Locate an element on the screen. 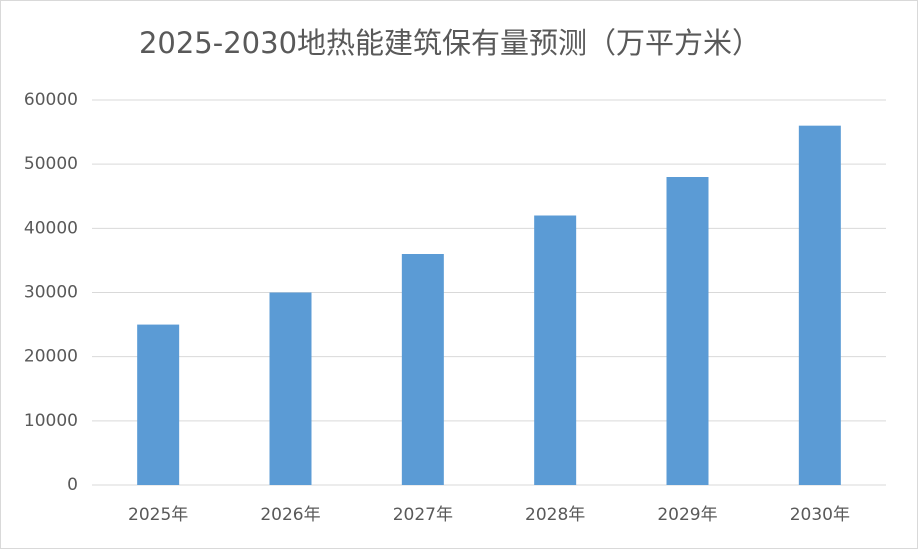 The image size is (918, 549). y-tick-label: 30000 is located at coordinates (51, 293).